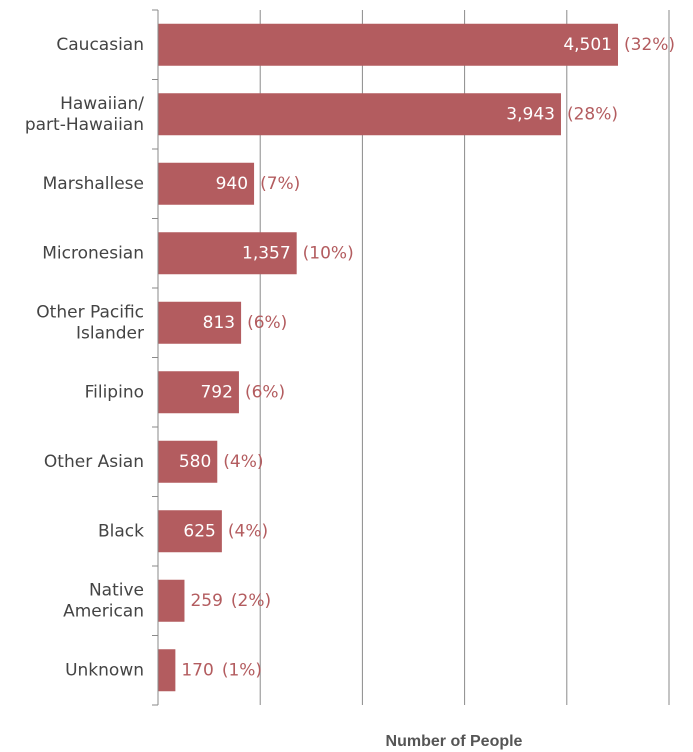 Image resolution: width=693 pixels, height=752 pixels. What do you see at coordinates (454, 741) in the screenshot?
I see `x-axis-title: Number of People` at bounding box center [454, 741].